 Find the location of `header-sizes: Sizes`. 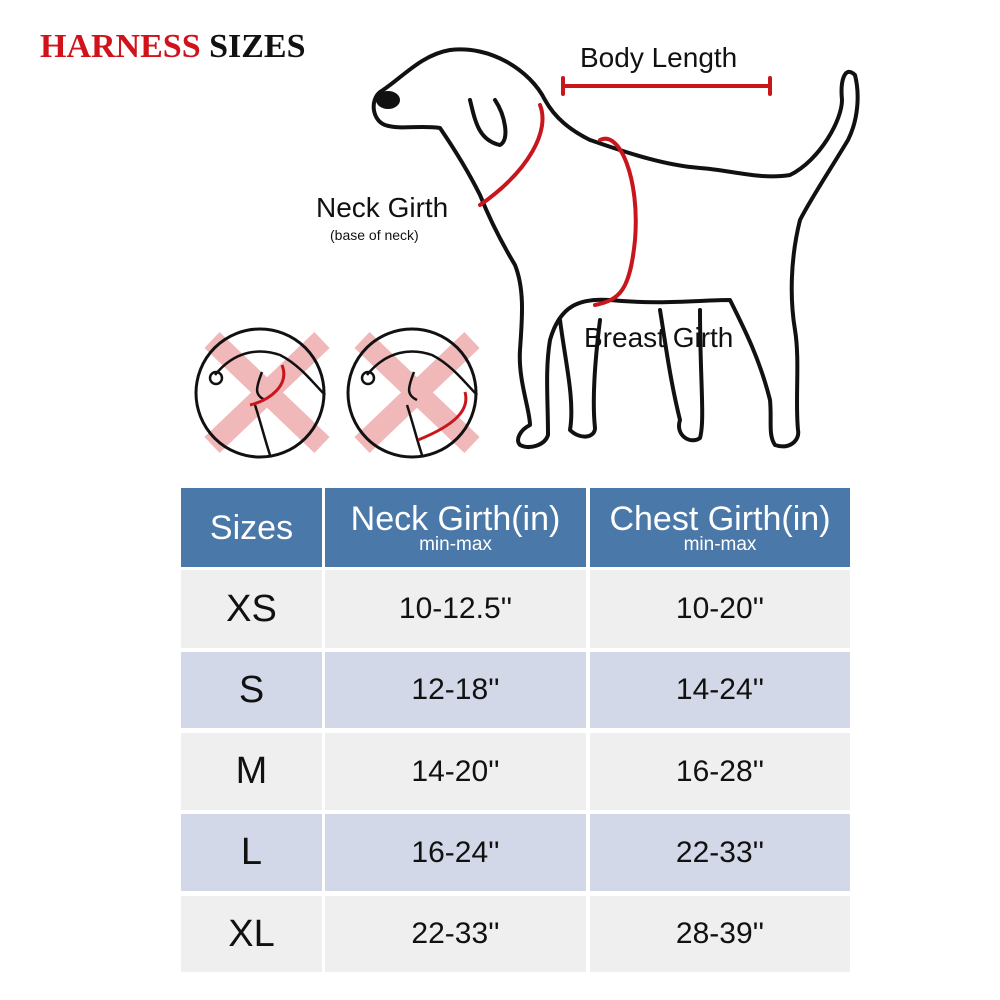

header-sizes: Sizes is located at coordinates (251, 527).